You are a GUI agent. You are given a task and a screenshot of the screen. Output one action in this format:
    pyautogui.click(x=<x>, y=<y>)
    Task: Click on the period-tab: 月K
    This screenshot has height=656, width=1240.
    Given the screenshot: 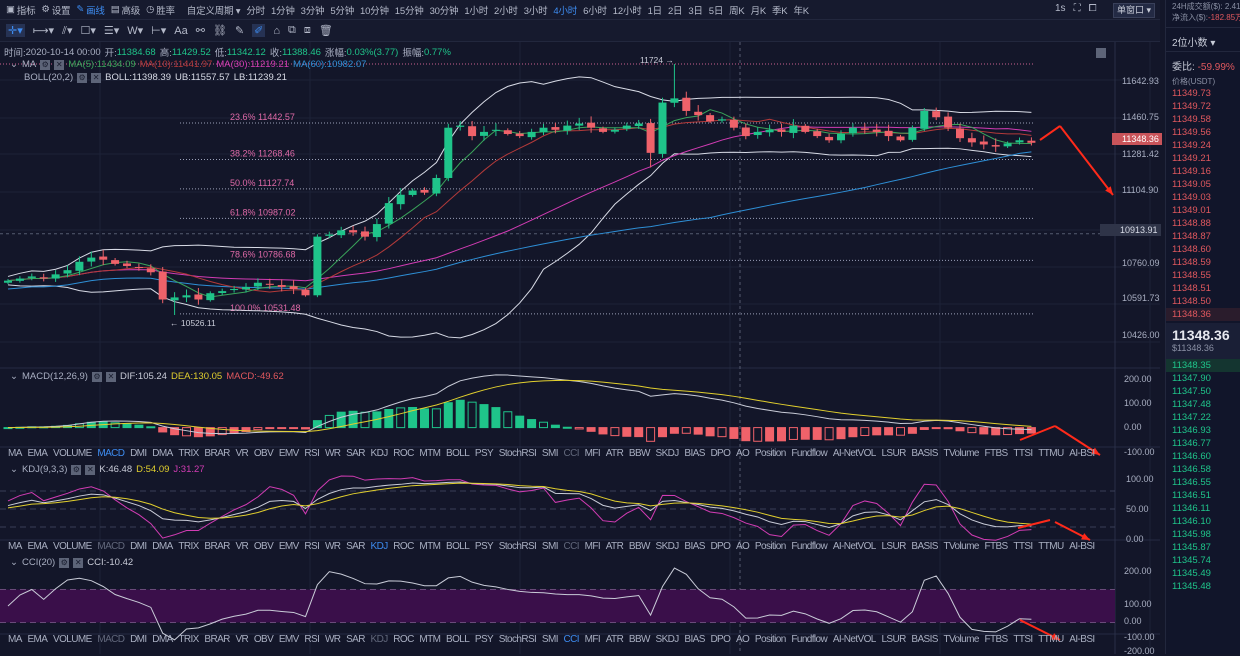 What is the action you would take?
    pyautogui.click(x=758, y=11)
    